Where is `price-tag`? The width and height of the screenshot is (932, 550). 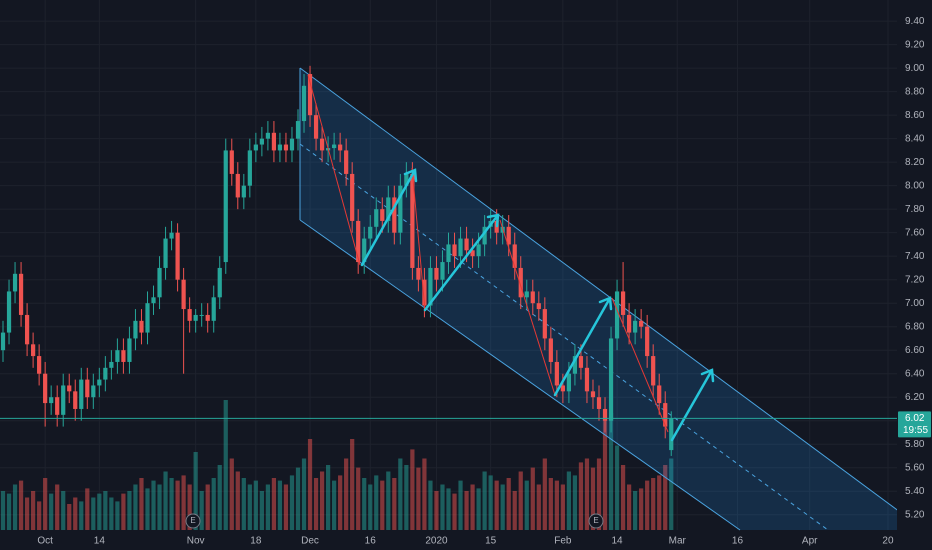
price-tag is located at coordinates (914, 424).